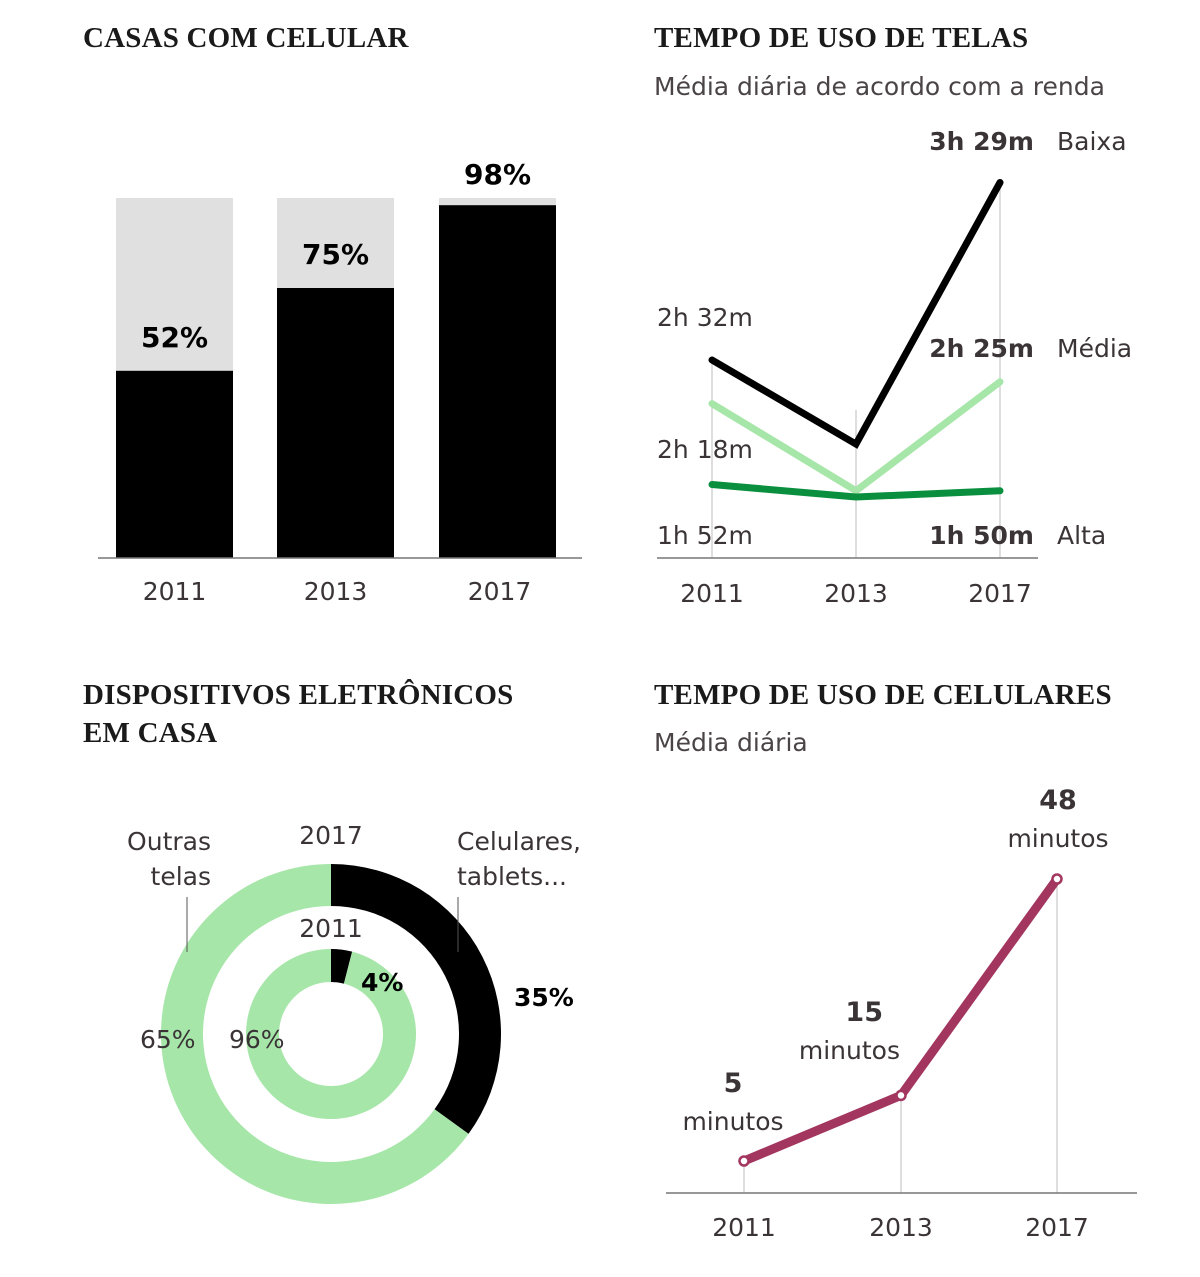  I want to click on series-line-baixa, so click(856, 314).